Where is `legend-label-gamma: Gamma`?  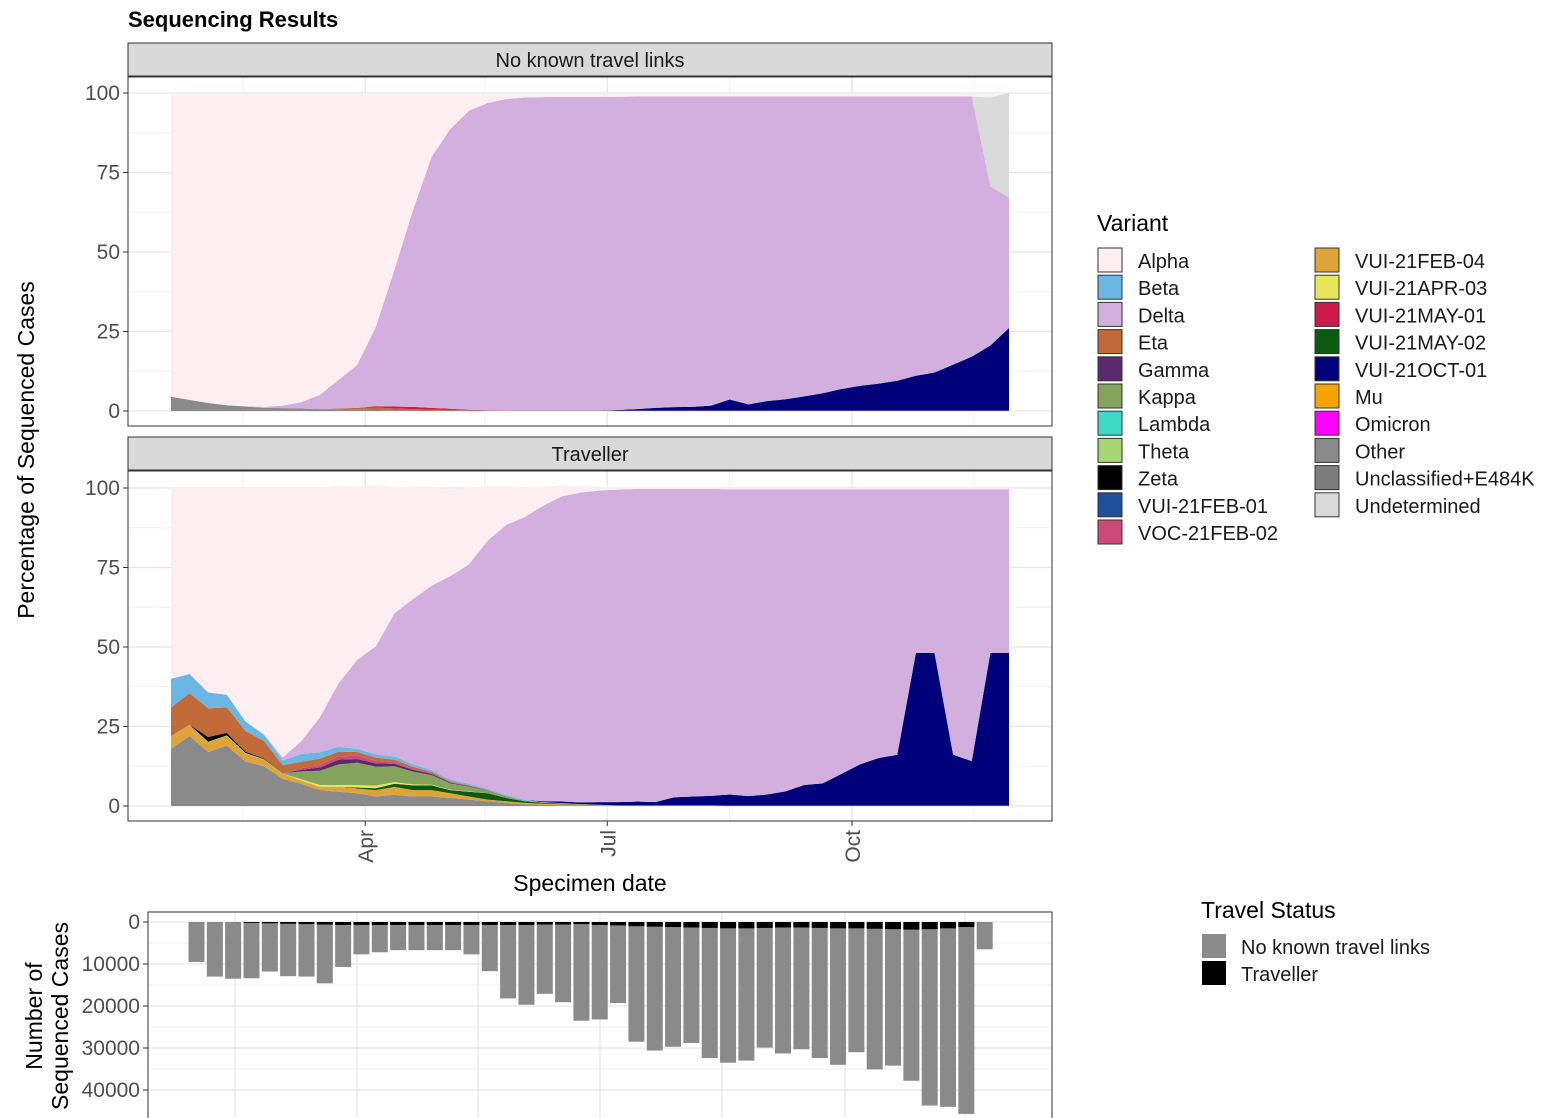 legend-label-gamma: Gamma is located at coordinates (1174, 371).